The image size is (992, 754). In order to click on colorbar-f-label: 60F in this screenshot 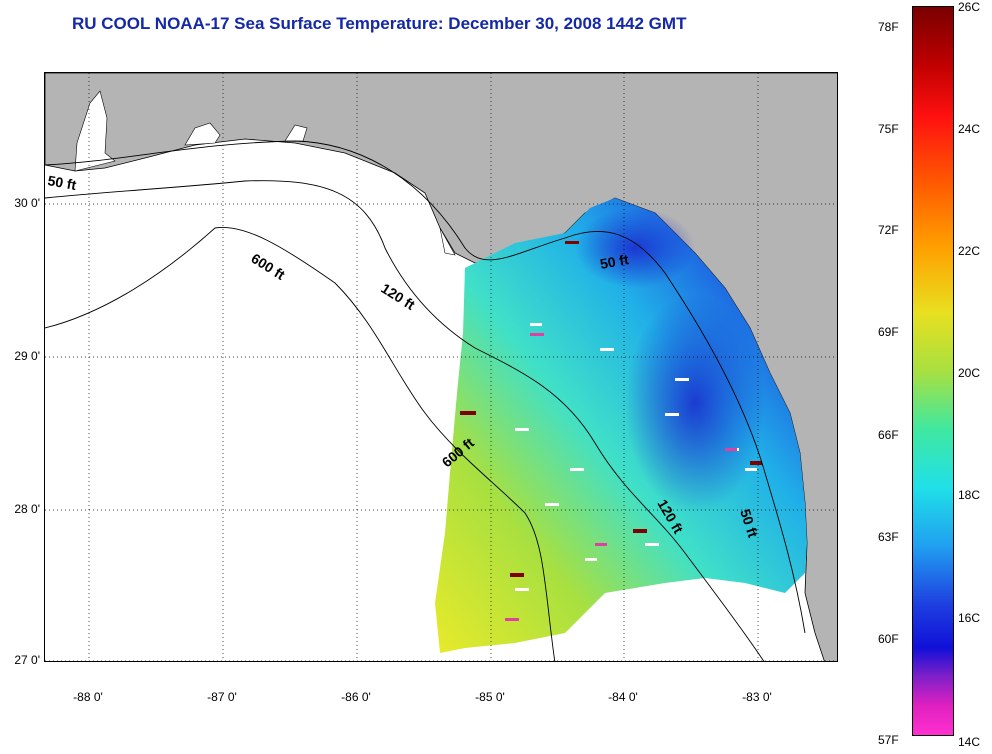, I will do `click(888, 639)`.